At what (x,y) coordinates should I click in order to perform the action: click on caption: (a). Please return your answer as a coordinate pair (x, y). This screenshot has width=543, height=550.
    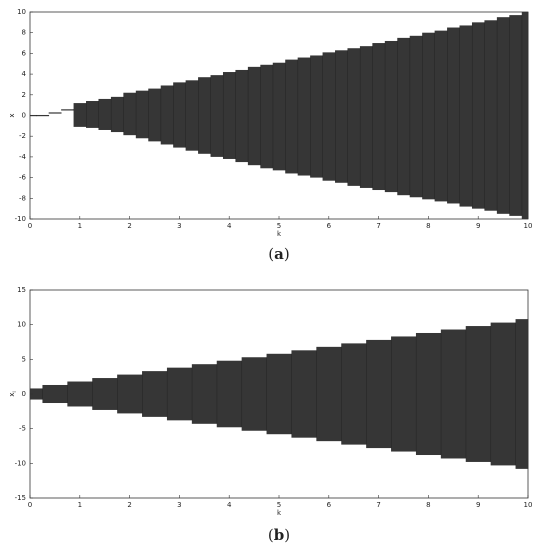
    Looking at the image, I should click on (278, 254).